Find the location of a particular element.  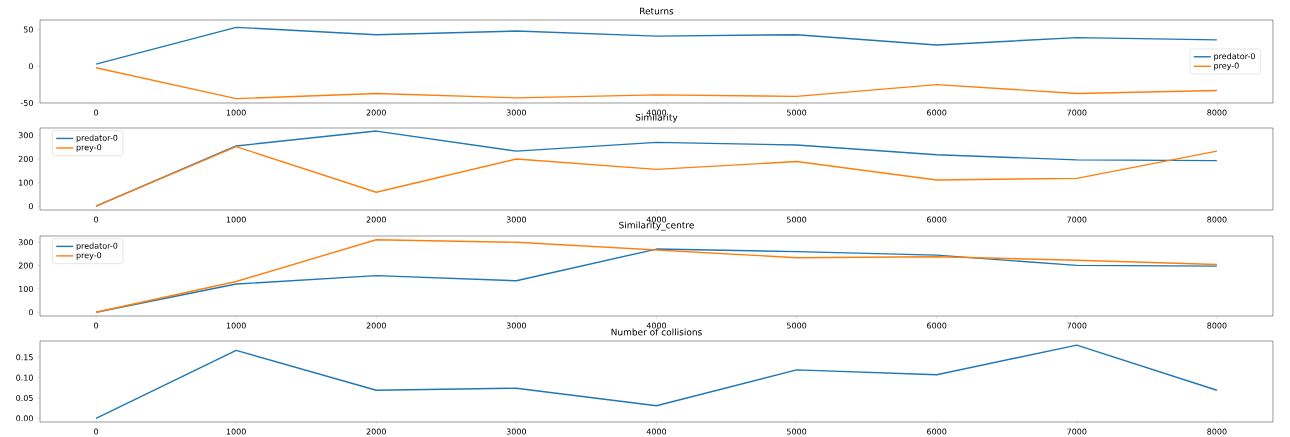

chart-title: Number of collisions is located at coordinates (656, 332).